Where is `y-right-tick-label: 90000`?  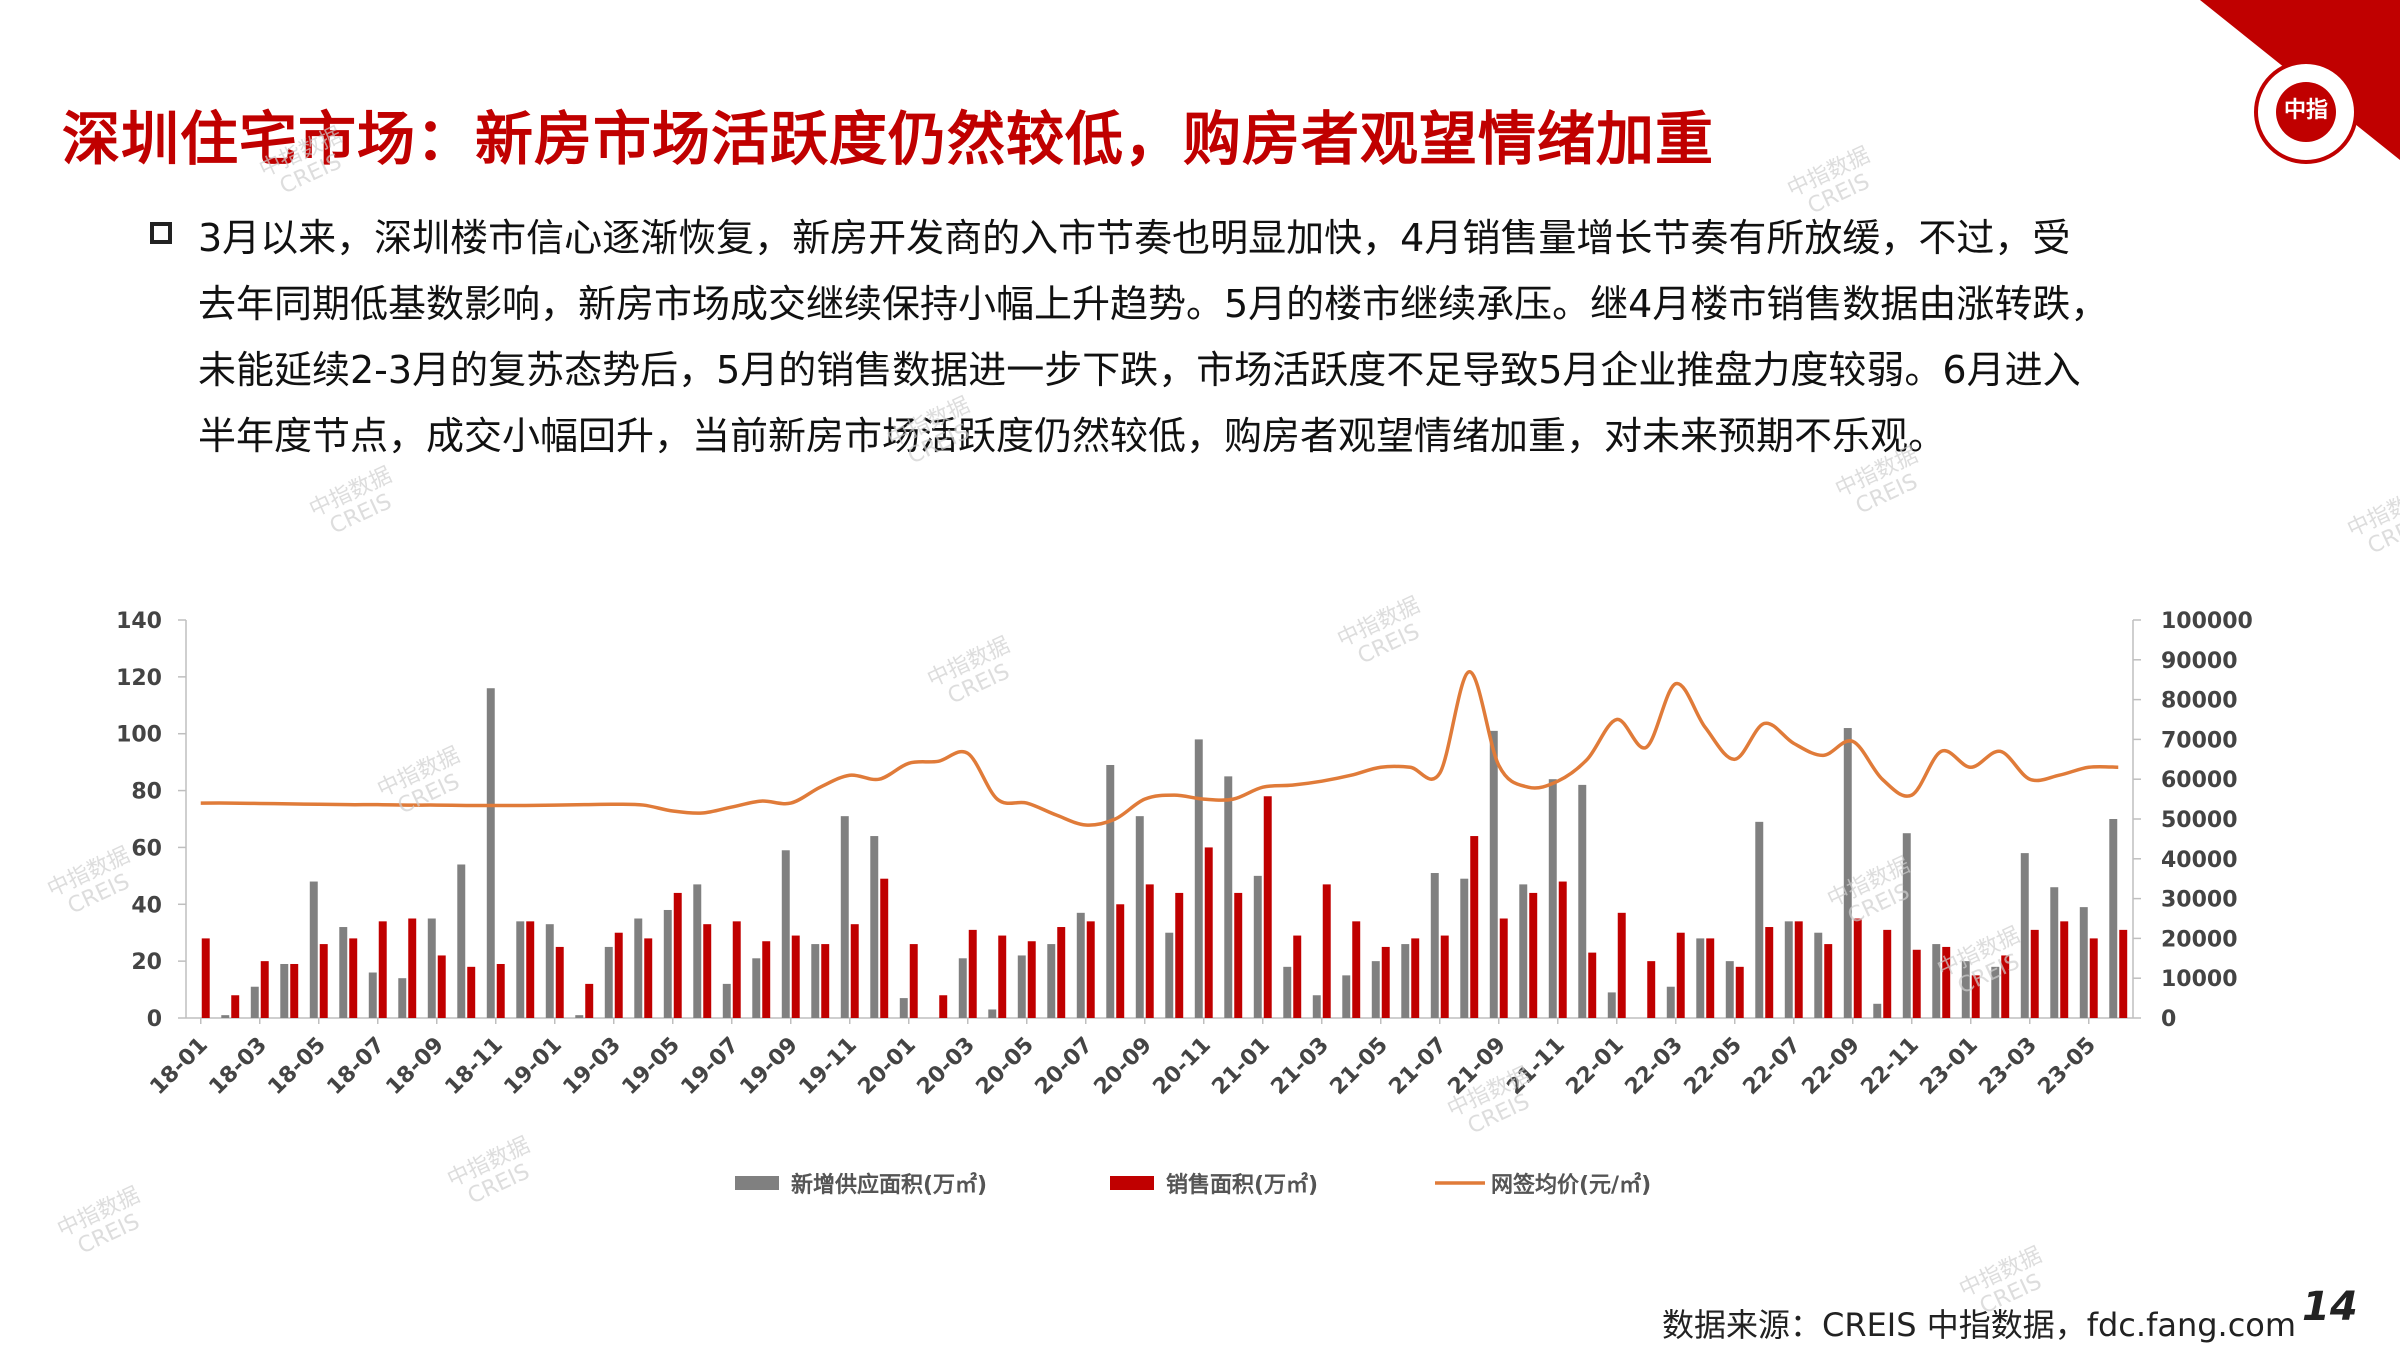 y-right-tick-label: 90000 is located at coordinates (2199, 661).